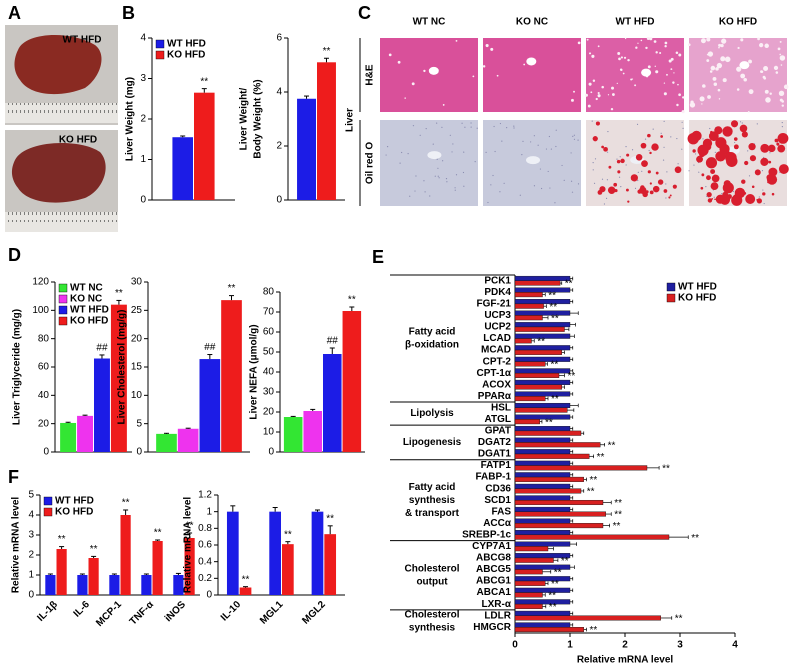  What do you see at coordinates (497, 361) in the screenshot?
I see `y-tick-label: CPT-2` at bounding box center [497, 361].